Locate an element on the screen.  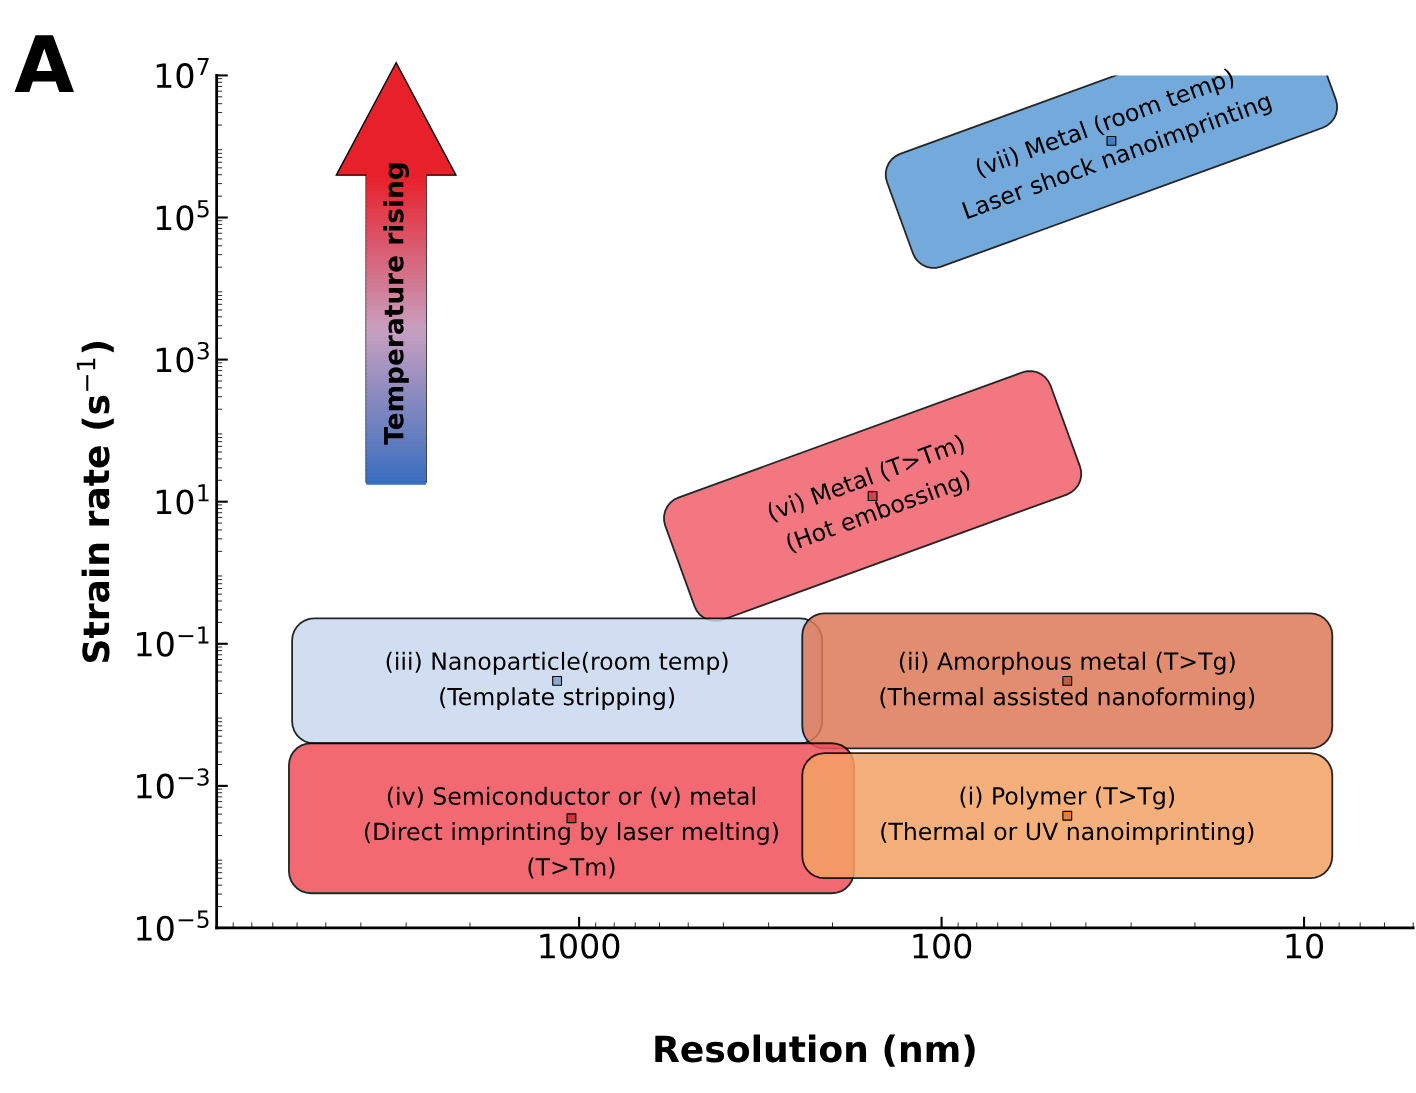
y-tick-label: 10$^{5}$ is located at coordinates (182, 215).